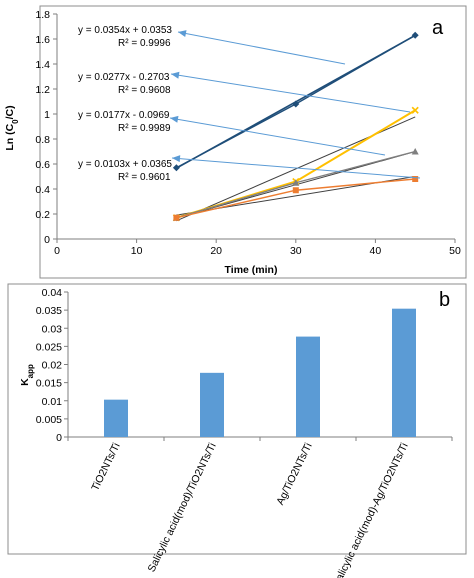 Image resolution: width=474 pixels, height=578 pixels. Describe the element at coordinates (455, 251) in the screenshot. I see `chart-a-x-tick-label: 50` at that location.